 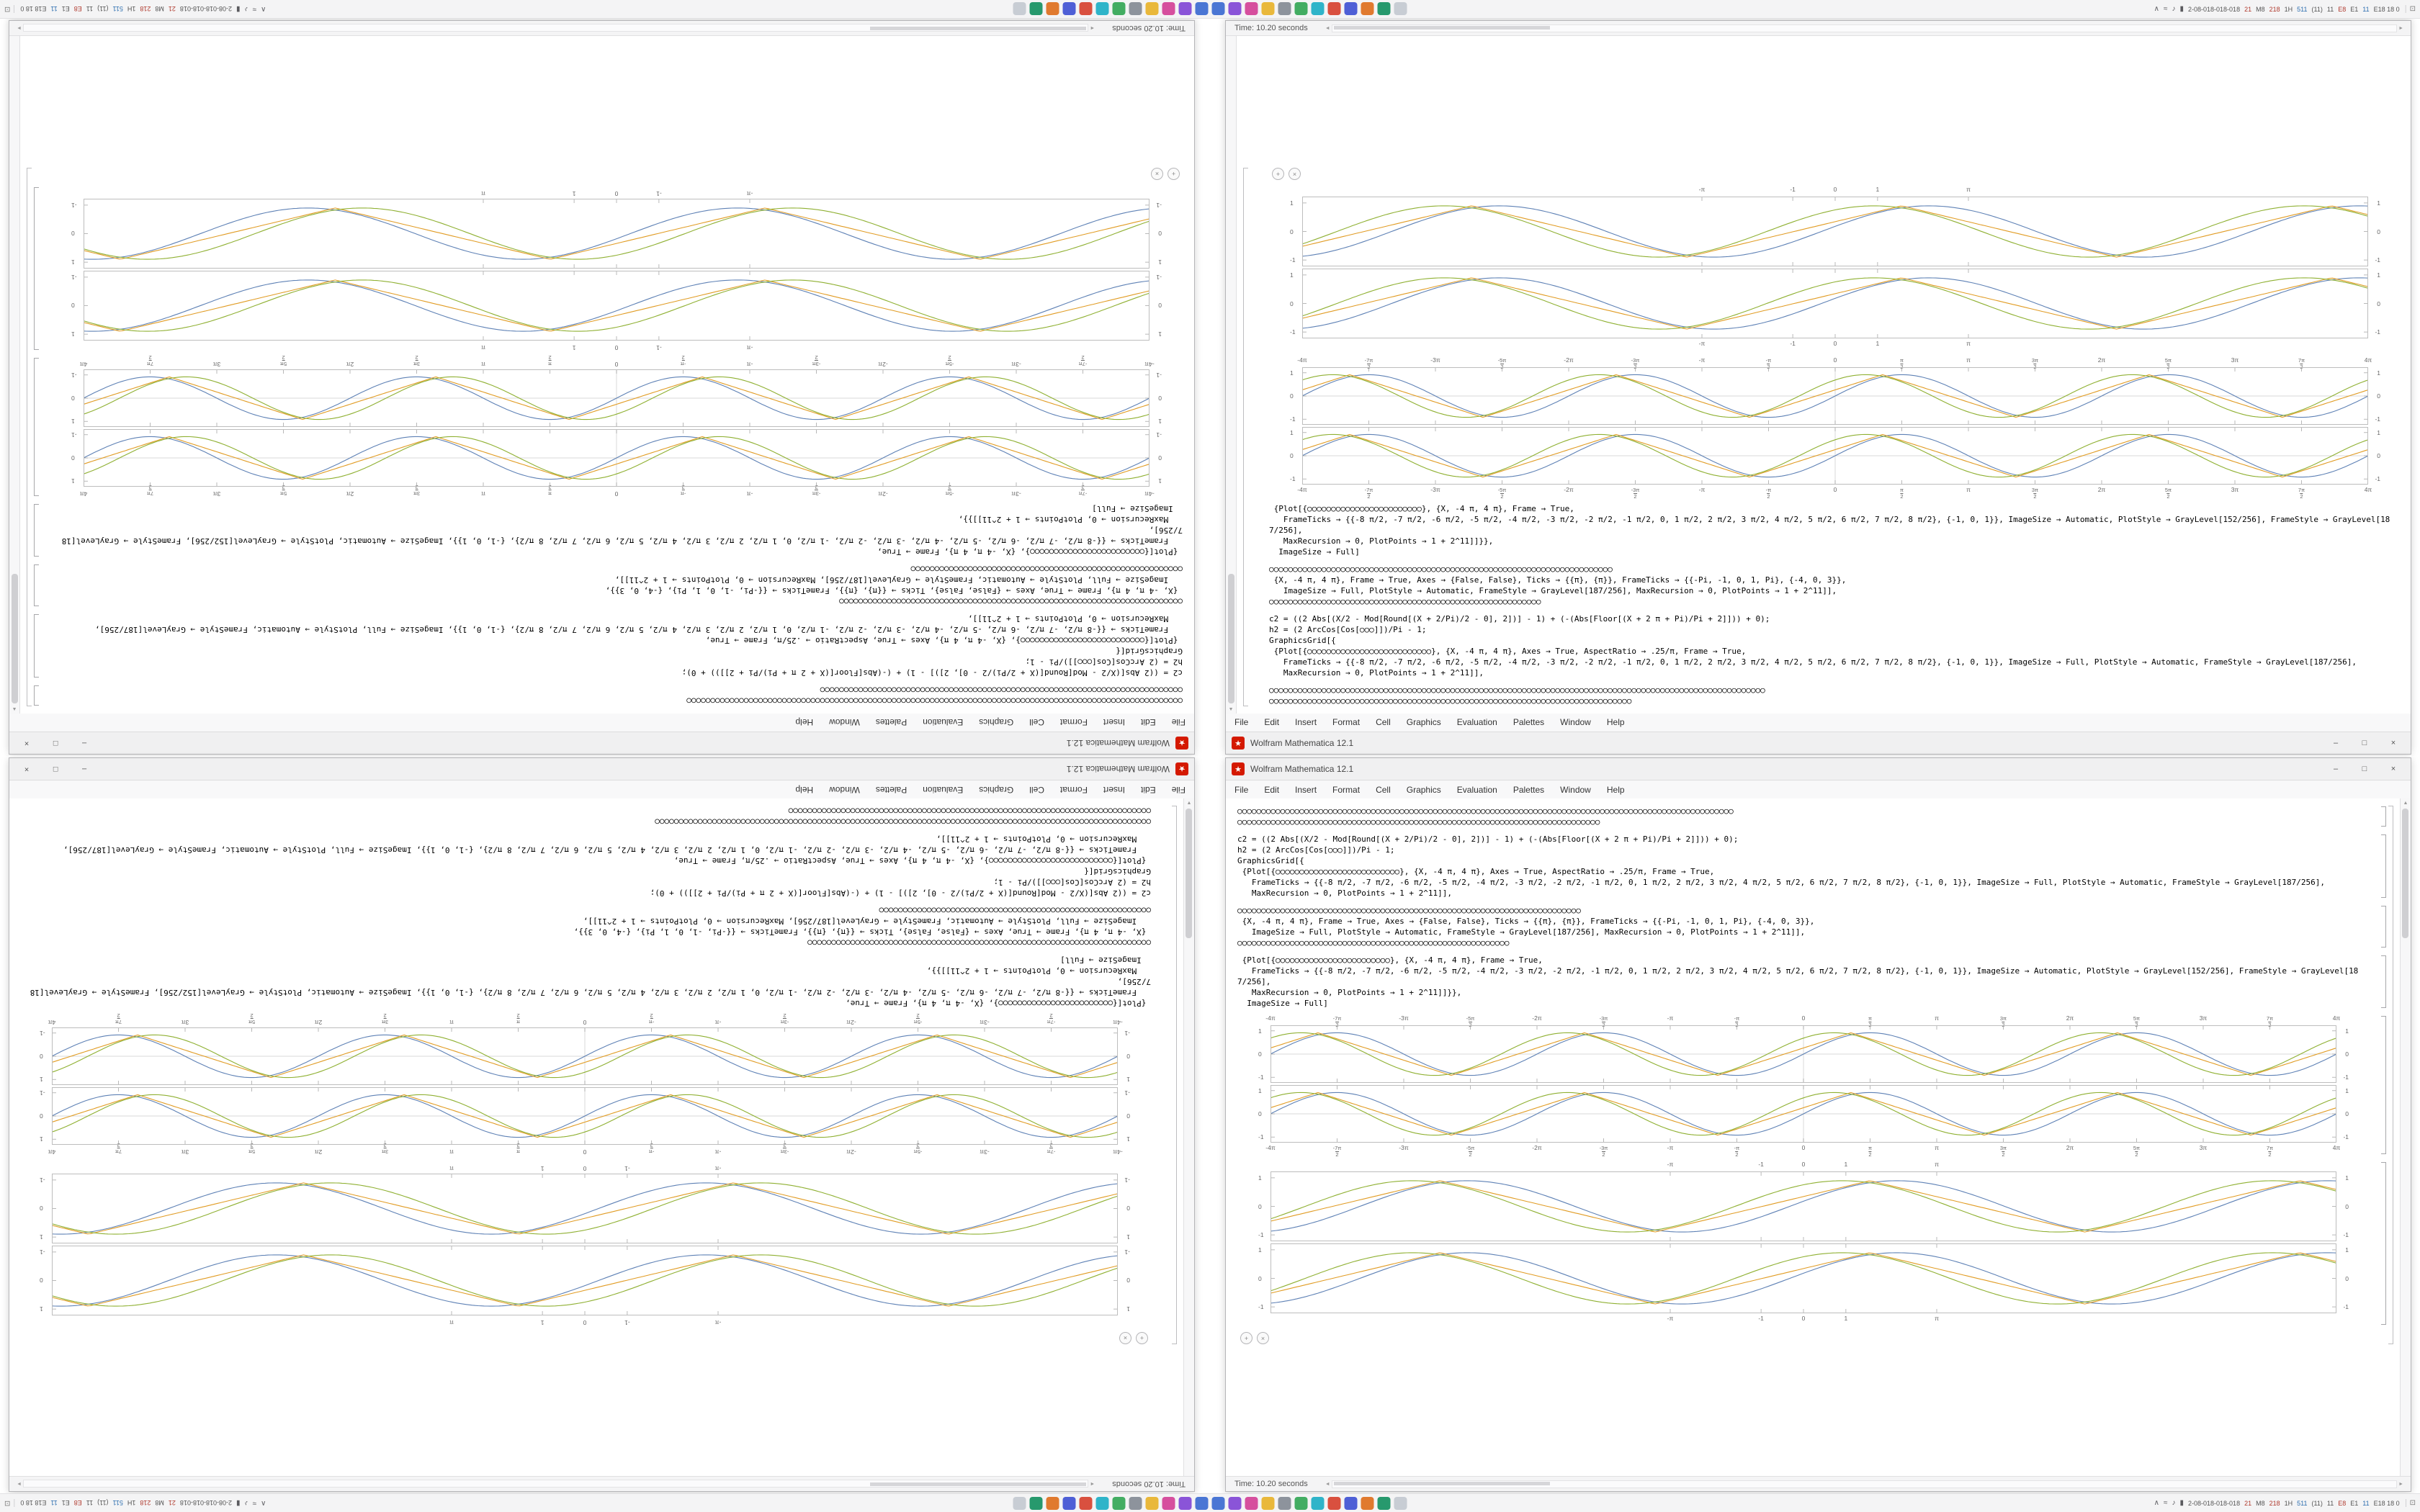 What do you see at coordinates (1036, 722) in the screenshot?
I see `menu-item-cell: Cell` at bounding box center [1036, 722].